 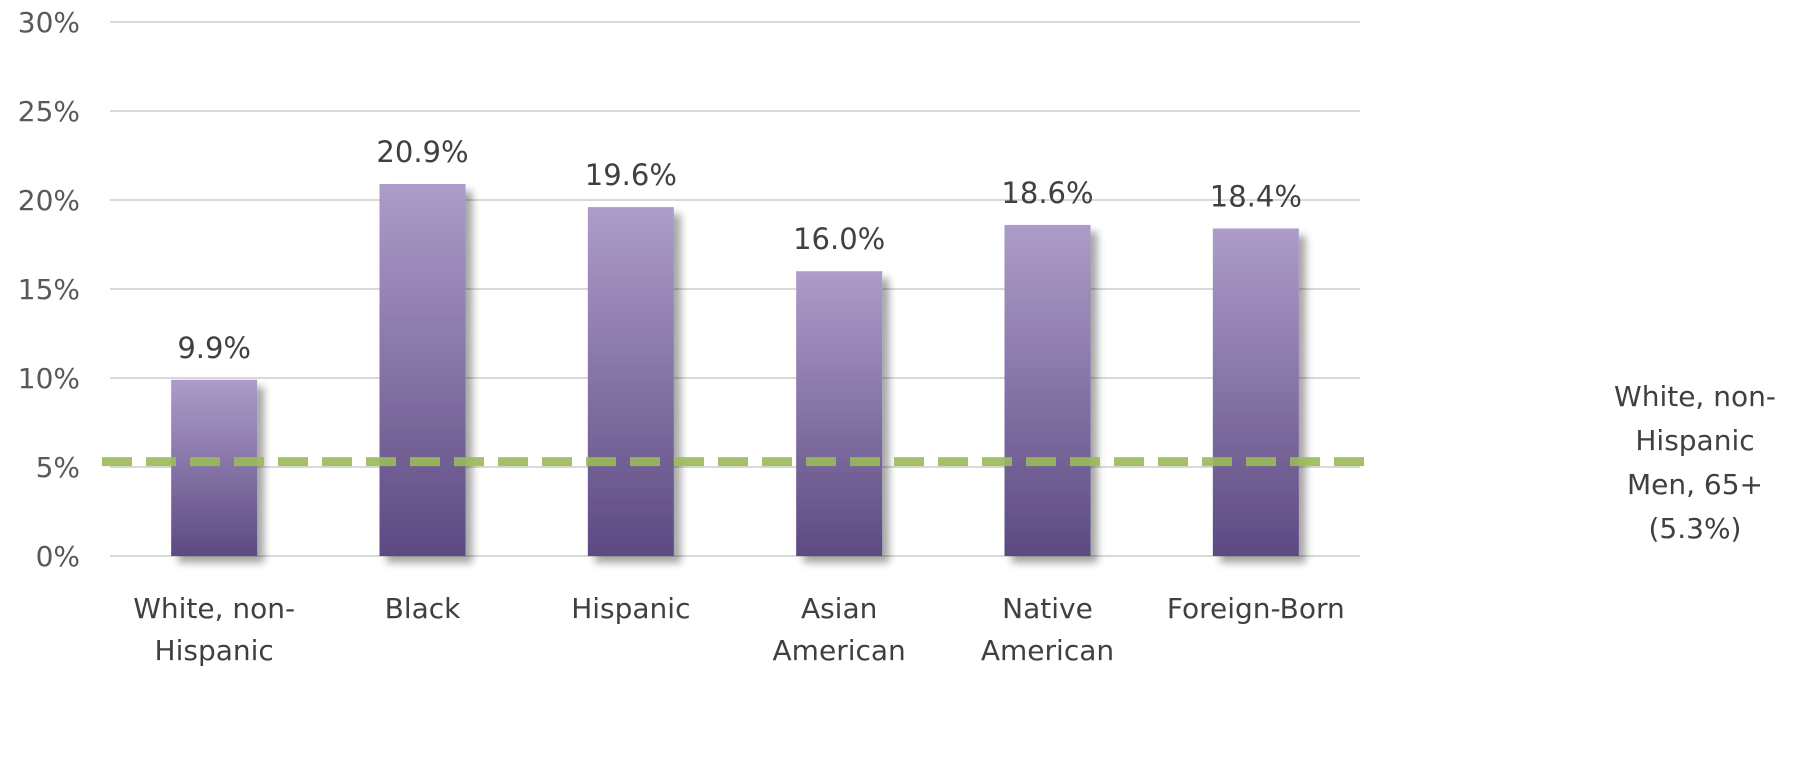 I want to click on data-label: 9.9%, so click(x=214, y=348).